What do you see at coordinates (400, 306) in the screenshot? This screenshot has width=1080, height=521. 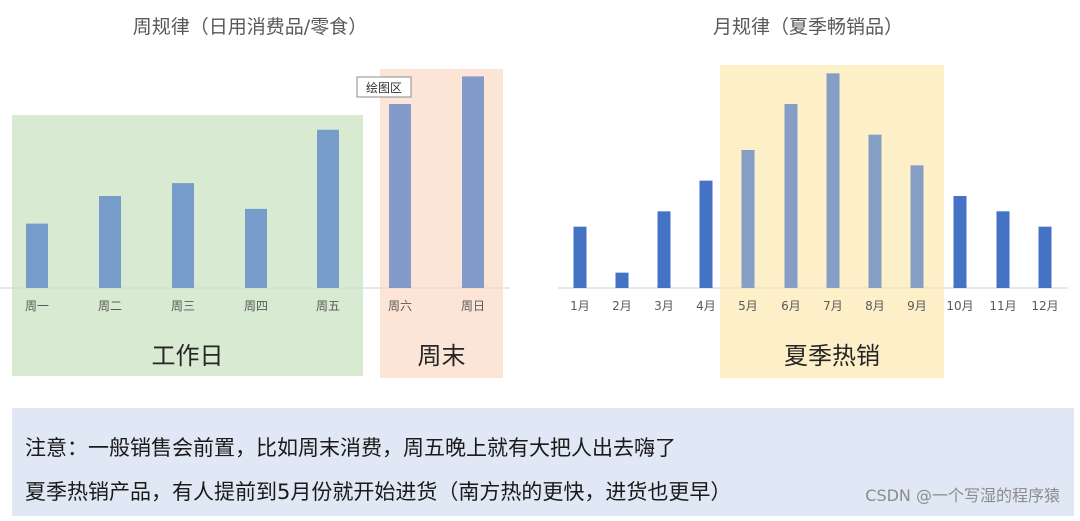 I see `x-tick-label: 周六` at bounding box center [400, 306].